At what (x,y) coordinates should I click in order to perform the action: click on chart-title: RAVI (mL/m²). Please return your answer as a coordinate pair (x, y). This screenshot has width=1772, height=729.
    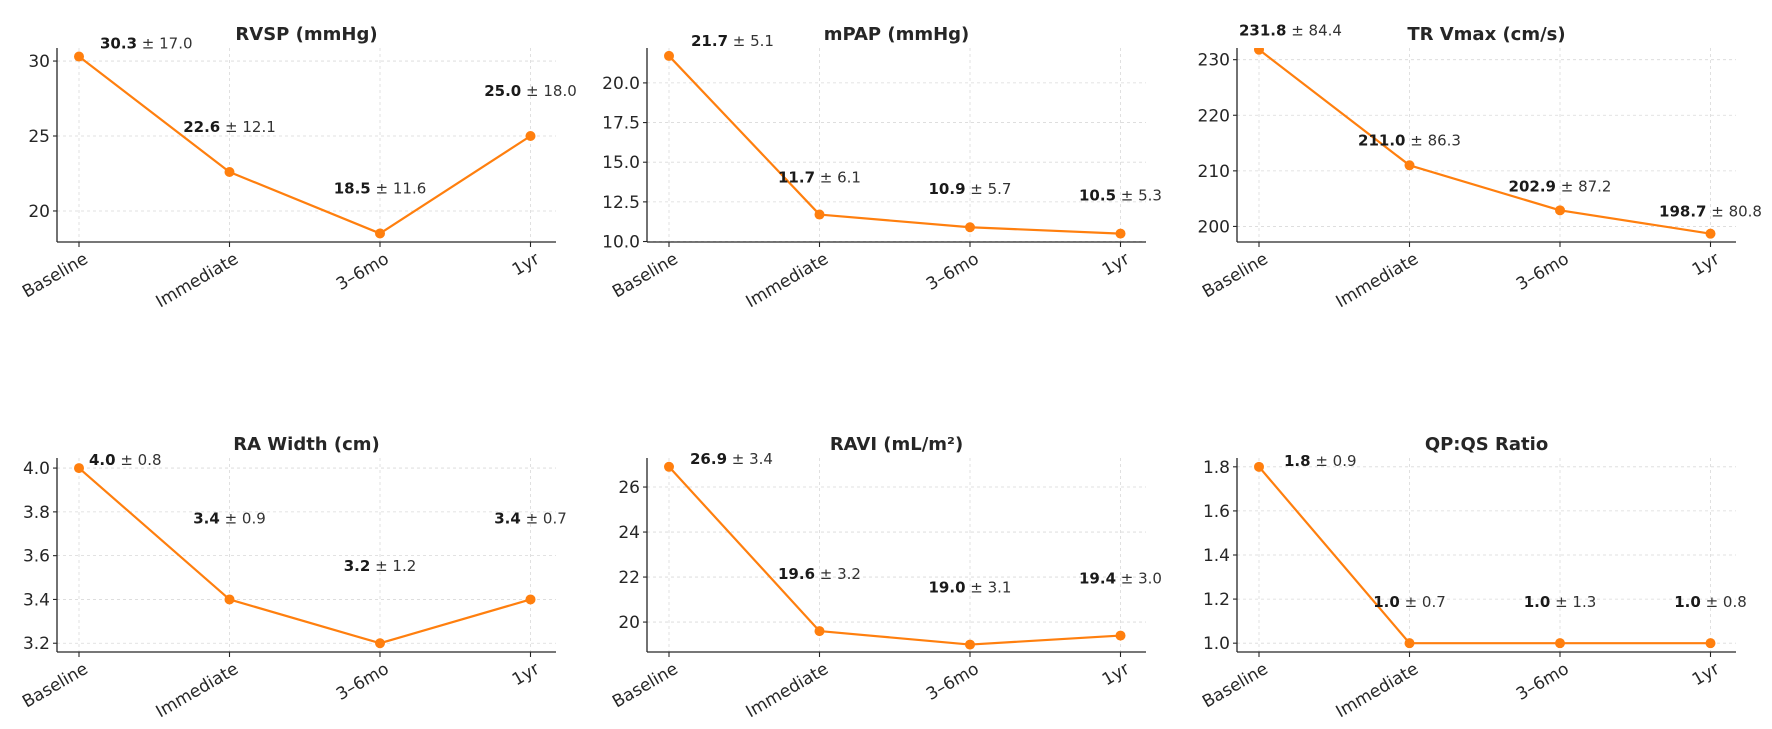
    Looking at the image, I should click on (896, 444).